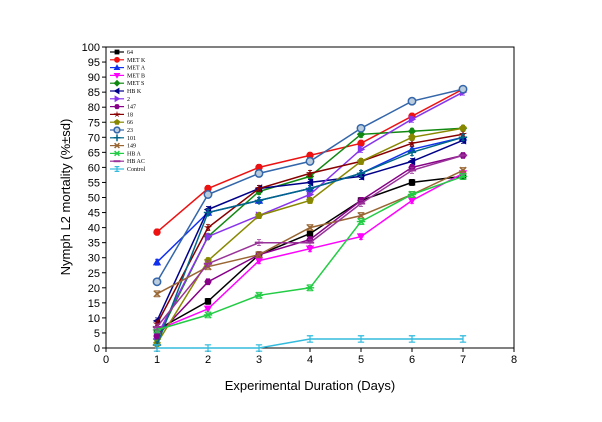 The width and height of the screenshot is (602, 422). I want to click on y-tick-label: 60, so click(94, 168).